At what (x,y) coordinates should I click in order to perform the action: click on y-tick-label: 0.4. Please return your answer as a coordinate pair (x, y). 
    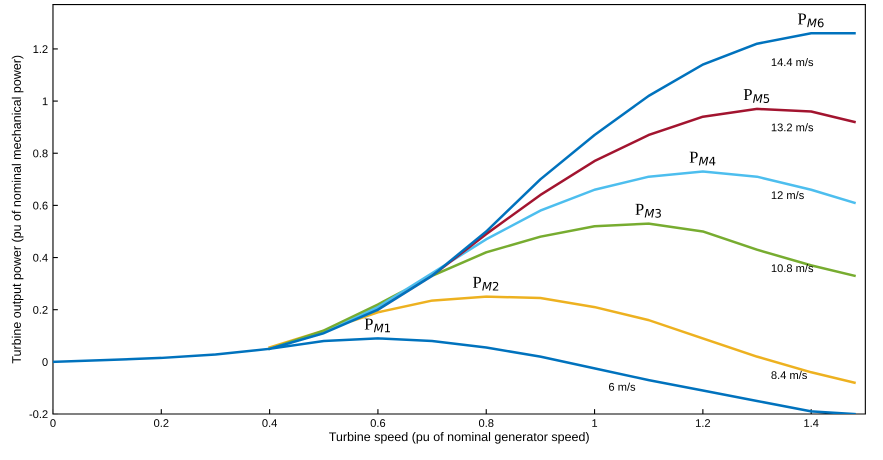
    Looking at the image, I should click on (40, 258).